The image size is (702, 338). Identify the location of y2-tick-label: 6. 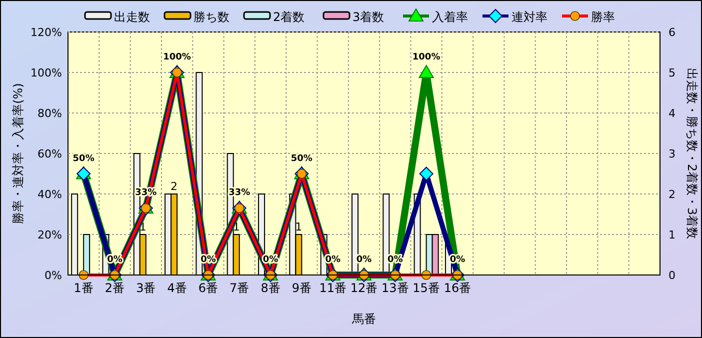
(672, 32).